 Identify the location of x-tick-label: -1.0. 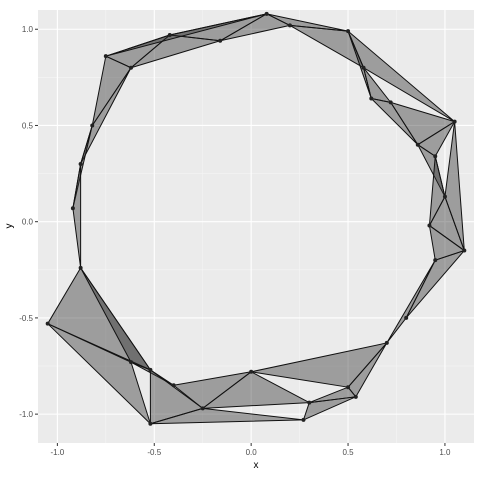
(57, 452).